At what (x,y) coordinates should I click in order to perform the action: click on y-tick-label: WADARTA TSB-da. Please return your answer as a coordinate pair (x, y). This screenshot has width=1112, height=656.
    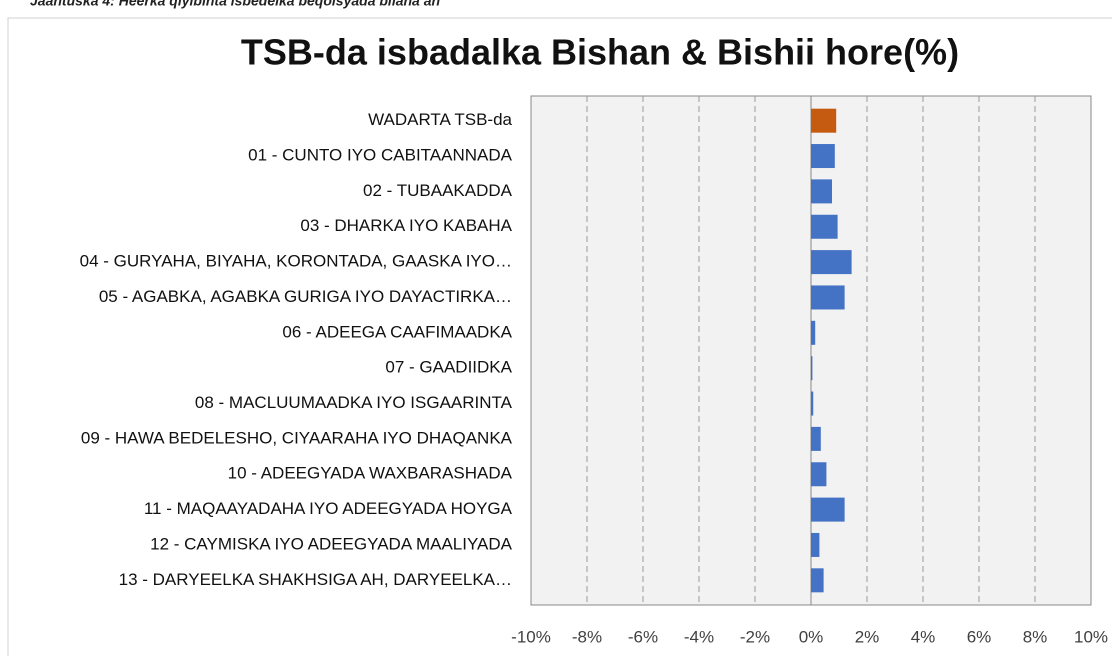
    Looking at the image, I should click on (440, 119).